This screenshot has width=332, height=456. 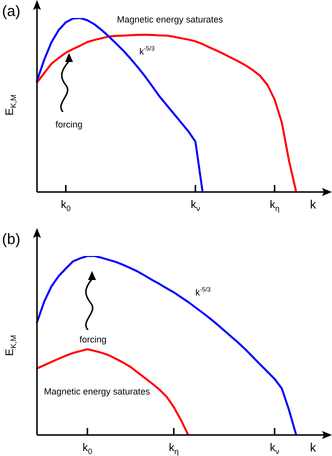 I want to click on chart-title: (b), so click(x=11, y=239).